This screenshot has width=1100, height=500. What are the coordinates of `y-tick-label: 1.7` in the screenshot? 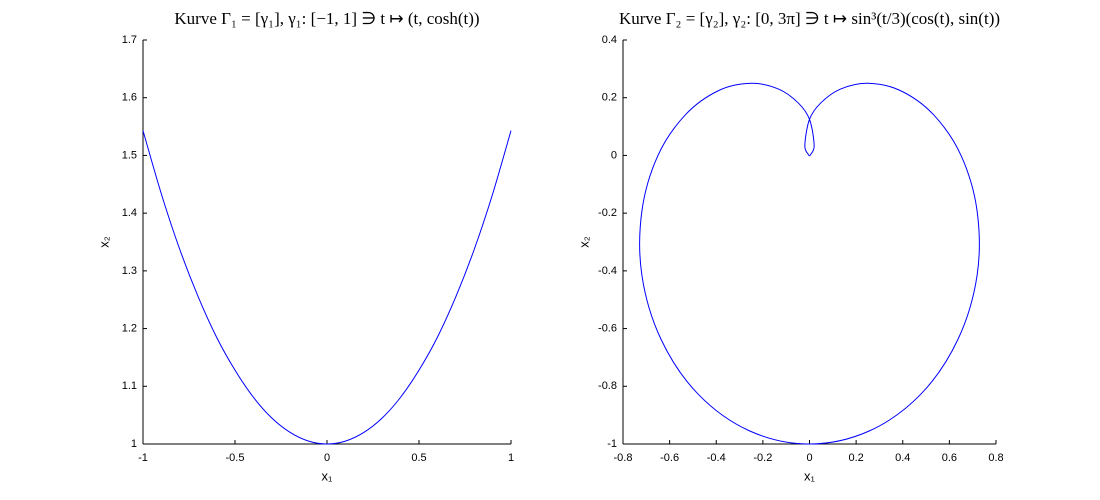 It's located at (129, 40).